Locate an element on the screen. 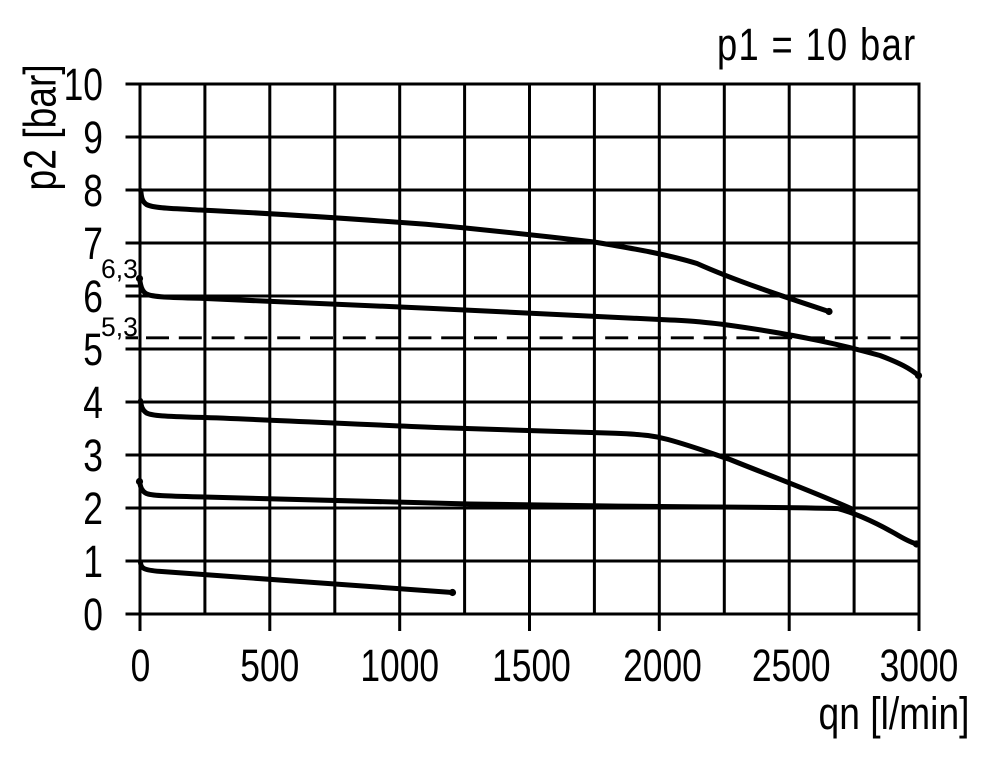  svg-text: 6,3 is located at coordinates (119, 269).